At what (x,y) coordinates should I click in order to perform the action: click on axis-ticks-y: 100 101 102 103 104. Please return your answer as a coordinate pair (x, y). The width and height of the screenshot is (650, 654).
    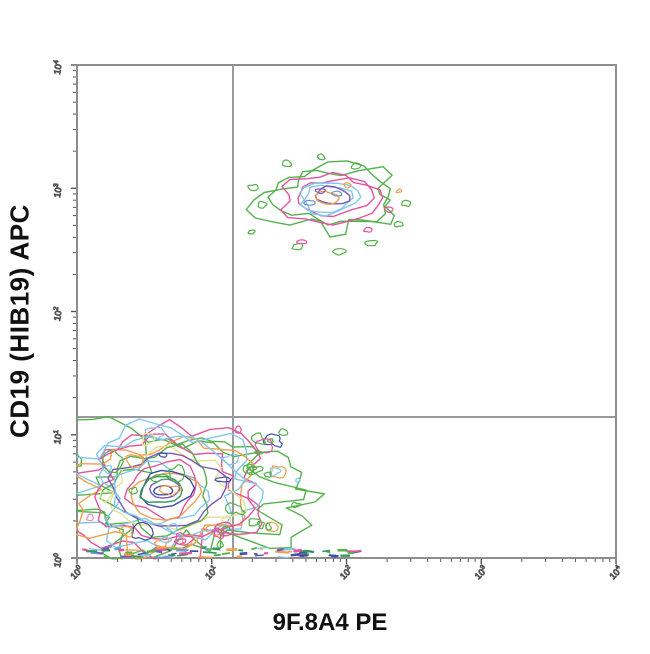
    Looking at the image, I should click on (63, 314).